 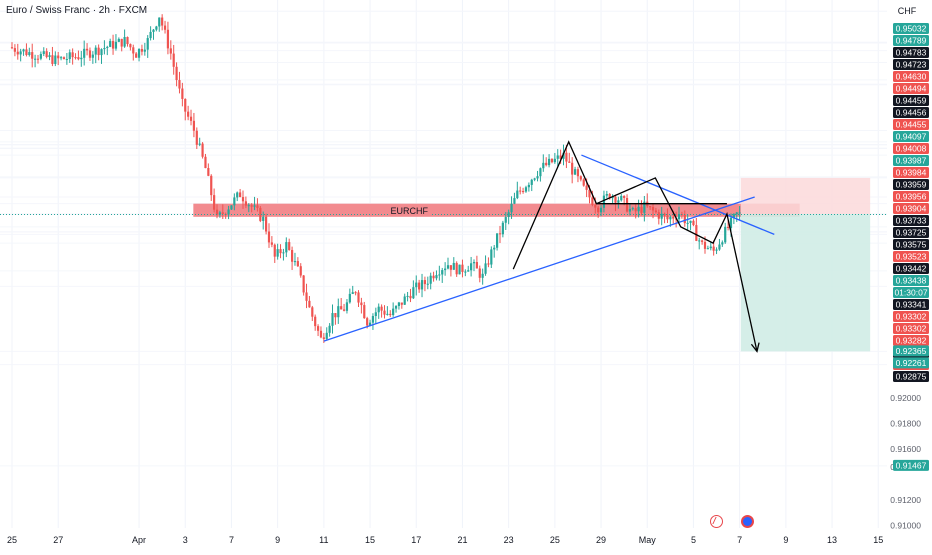 I want to click on price-tag-value: 0.93523, so click(x=911, y=257).